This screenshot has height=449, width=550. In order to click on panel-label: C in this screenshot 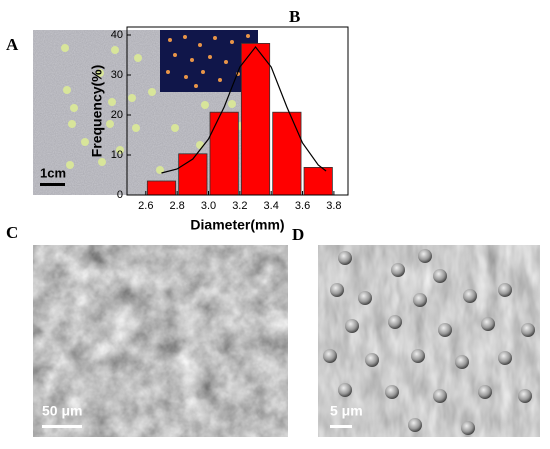, I will do `click(12, 232)`.